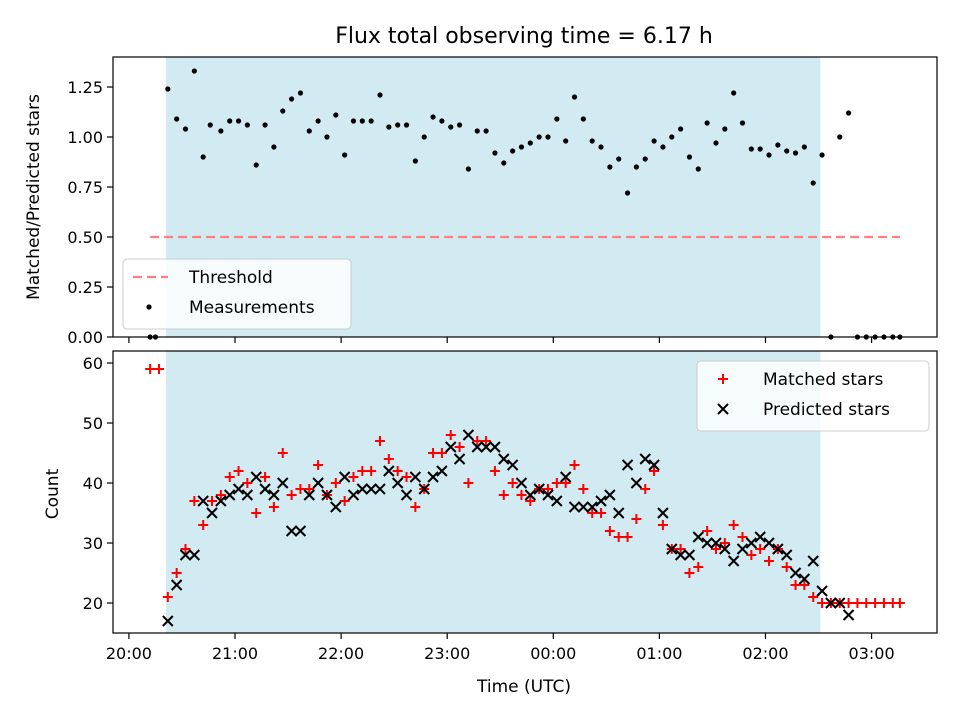 This screenshot has width=960, height=720. Describe the element at coordinates (85, 87) in the screenshot. I see `y-tick-label: 1.25` at that location.